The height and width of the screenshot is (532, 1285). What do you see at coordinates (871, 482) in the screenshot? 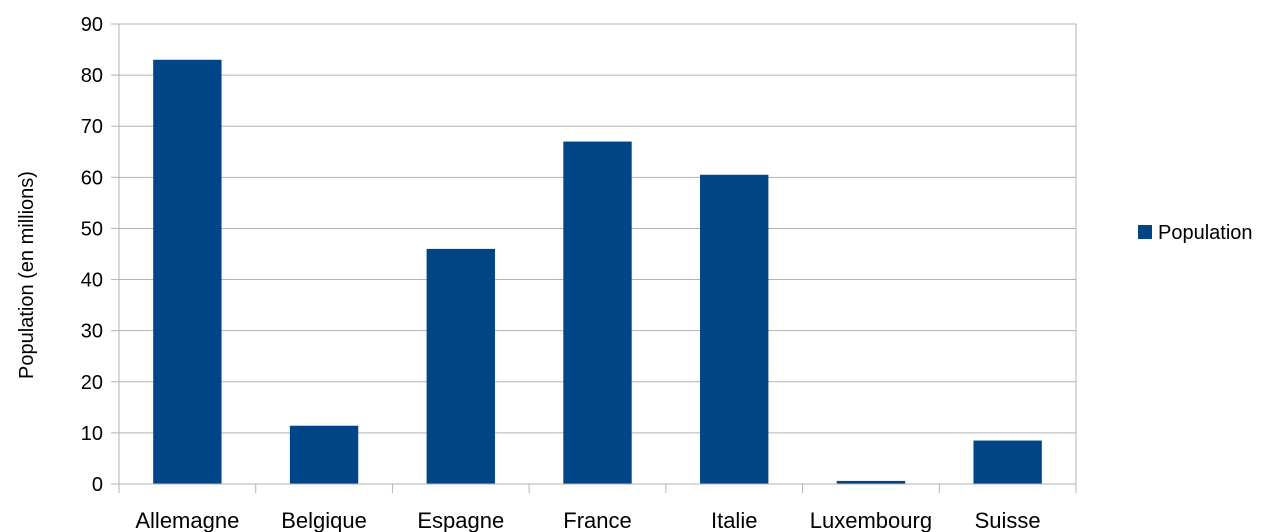
I see `bar-luxembourg` at bounding box center [871, 482].